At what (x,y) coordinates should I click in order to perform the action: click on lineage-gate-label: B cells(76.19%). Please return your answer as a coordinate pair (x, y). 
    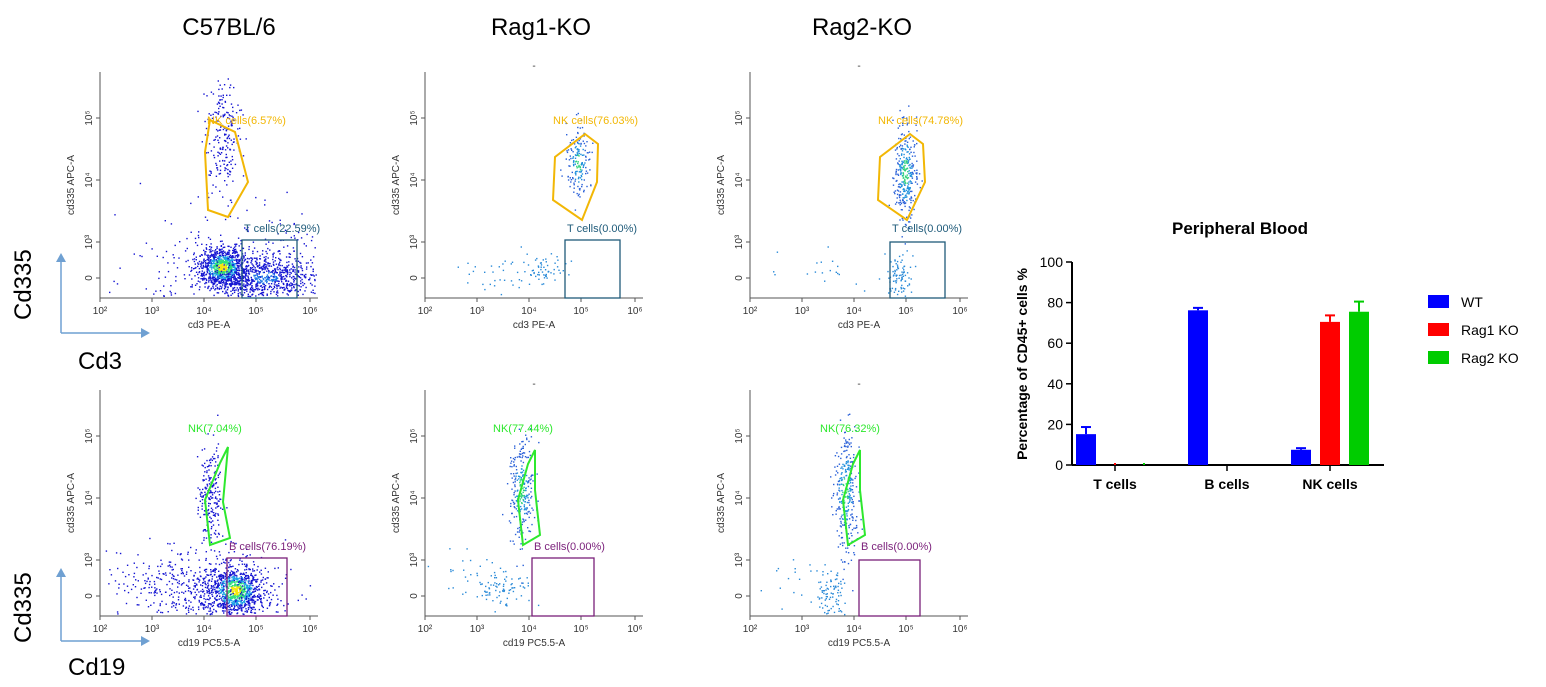
    Looking at the image, I should click on (267, 547).